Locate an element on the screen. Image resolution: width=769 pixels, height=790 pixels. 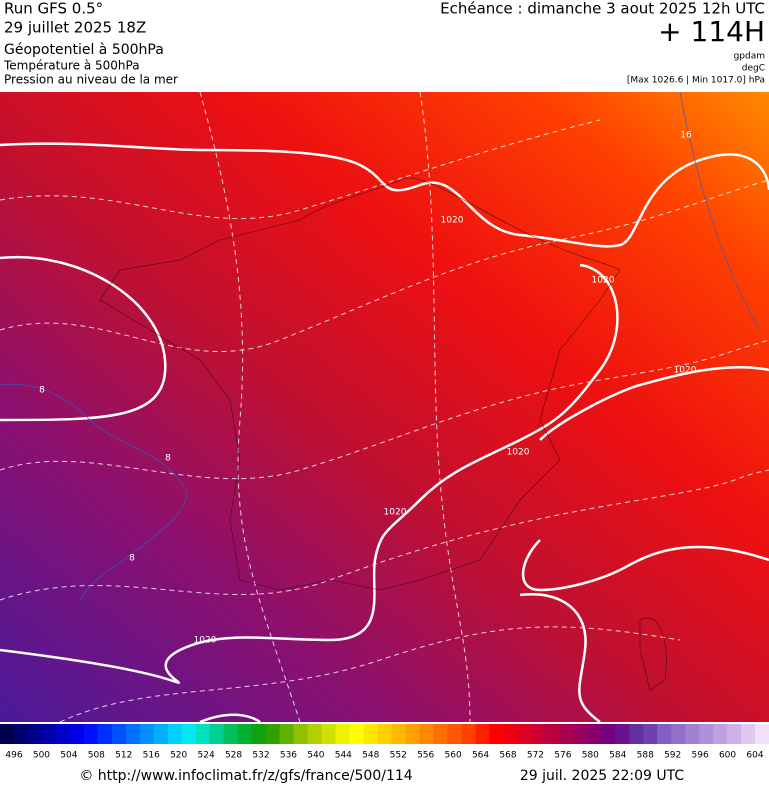
colorbar-label: 496 is located at coordinates (13, 756).